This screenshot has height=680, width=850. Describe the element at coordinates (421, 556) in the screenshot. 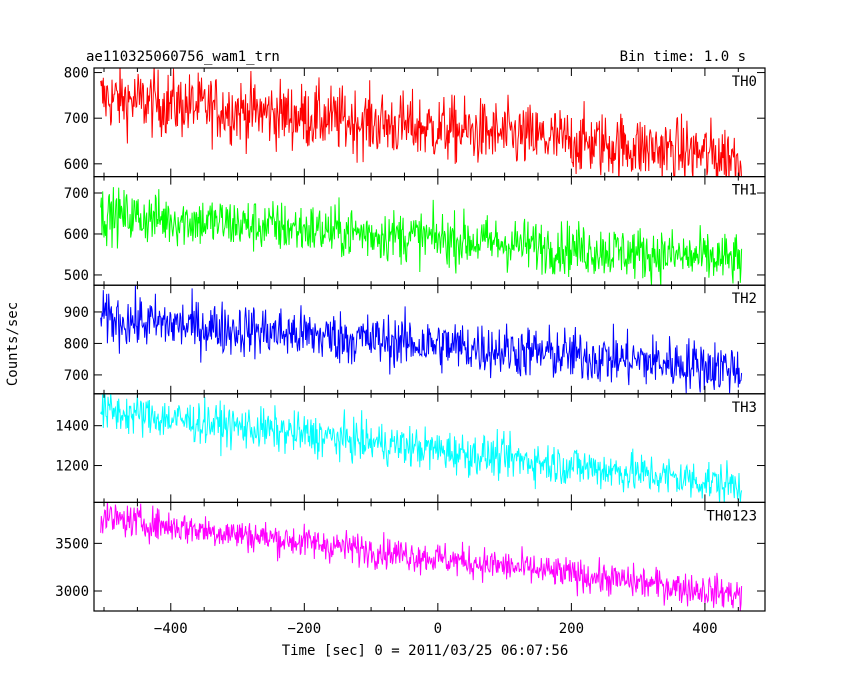

I see `series-line-th0123` at that location.